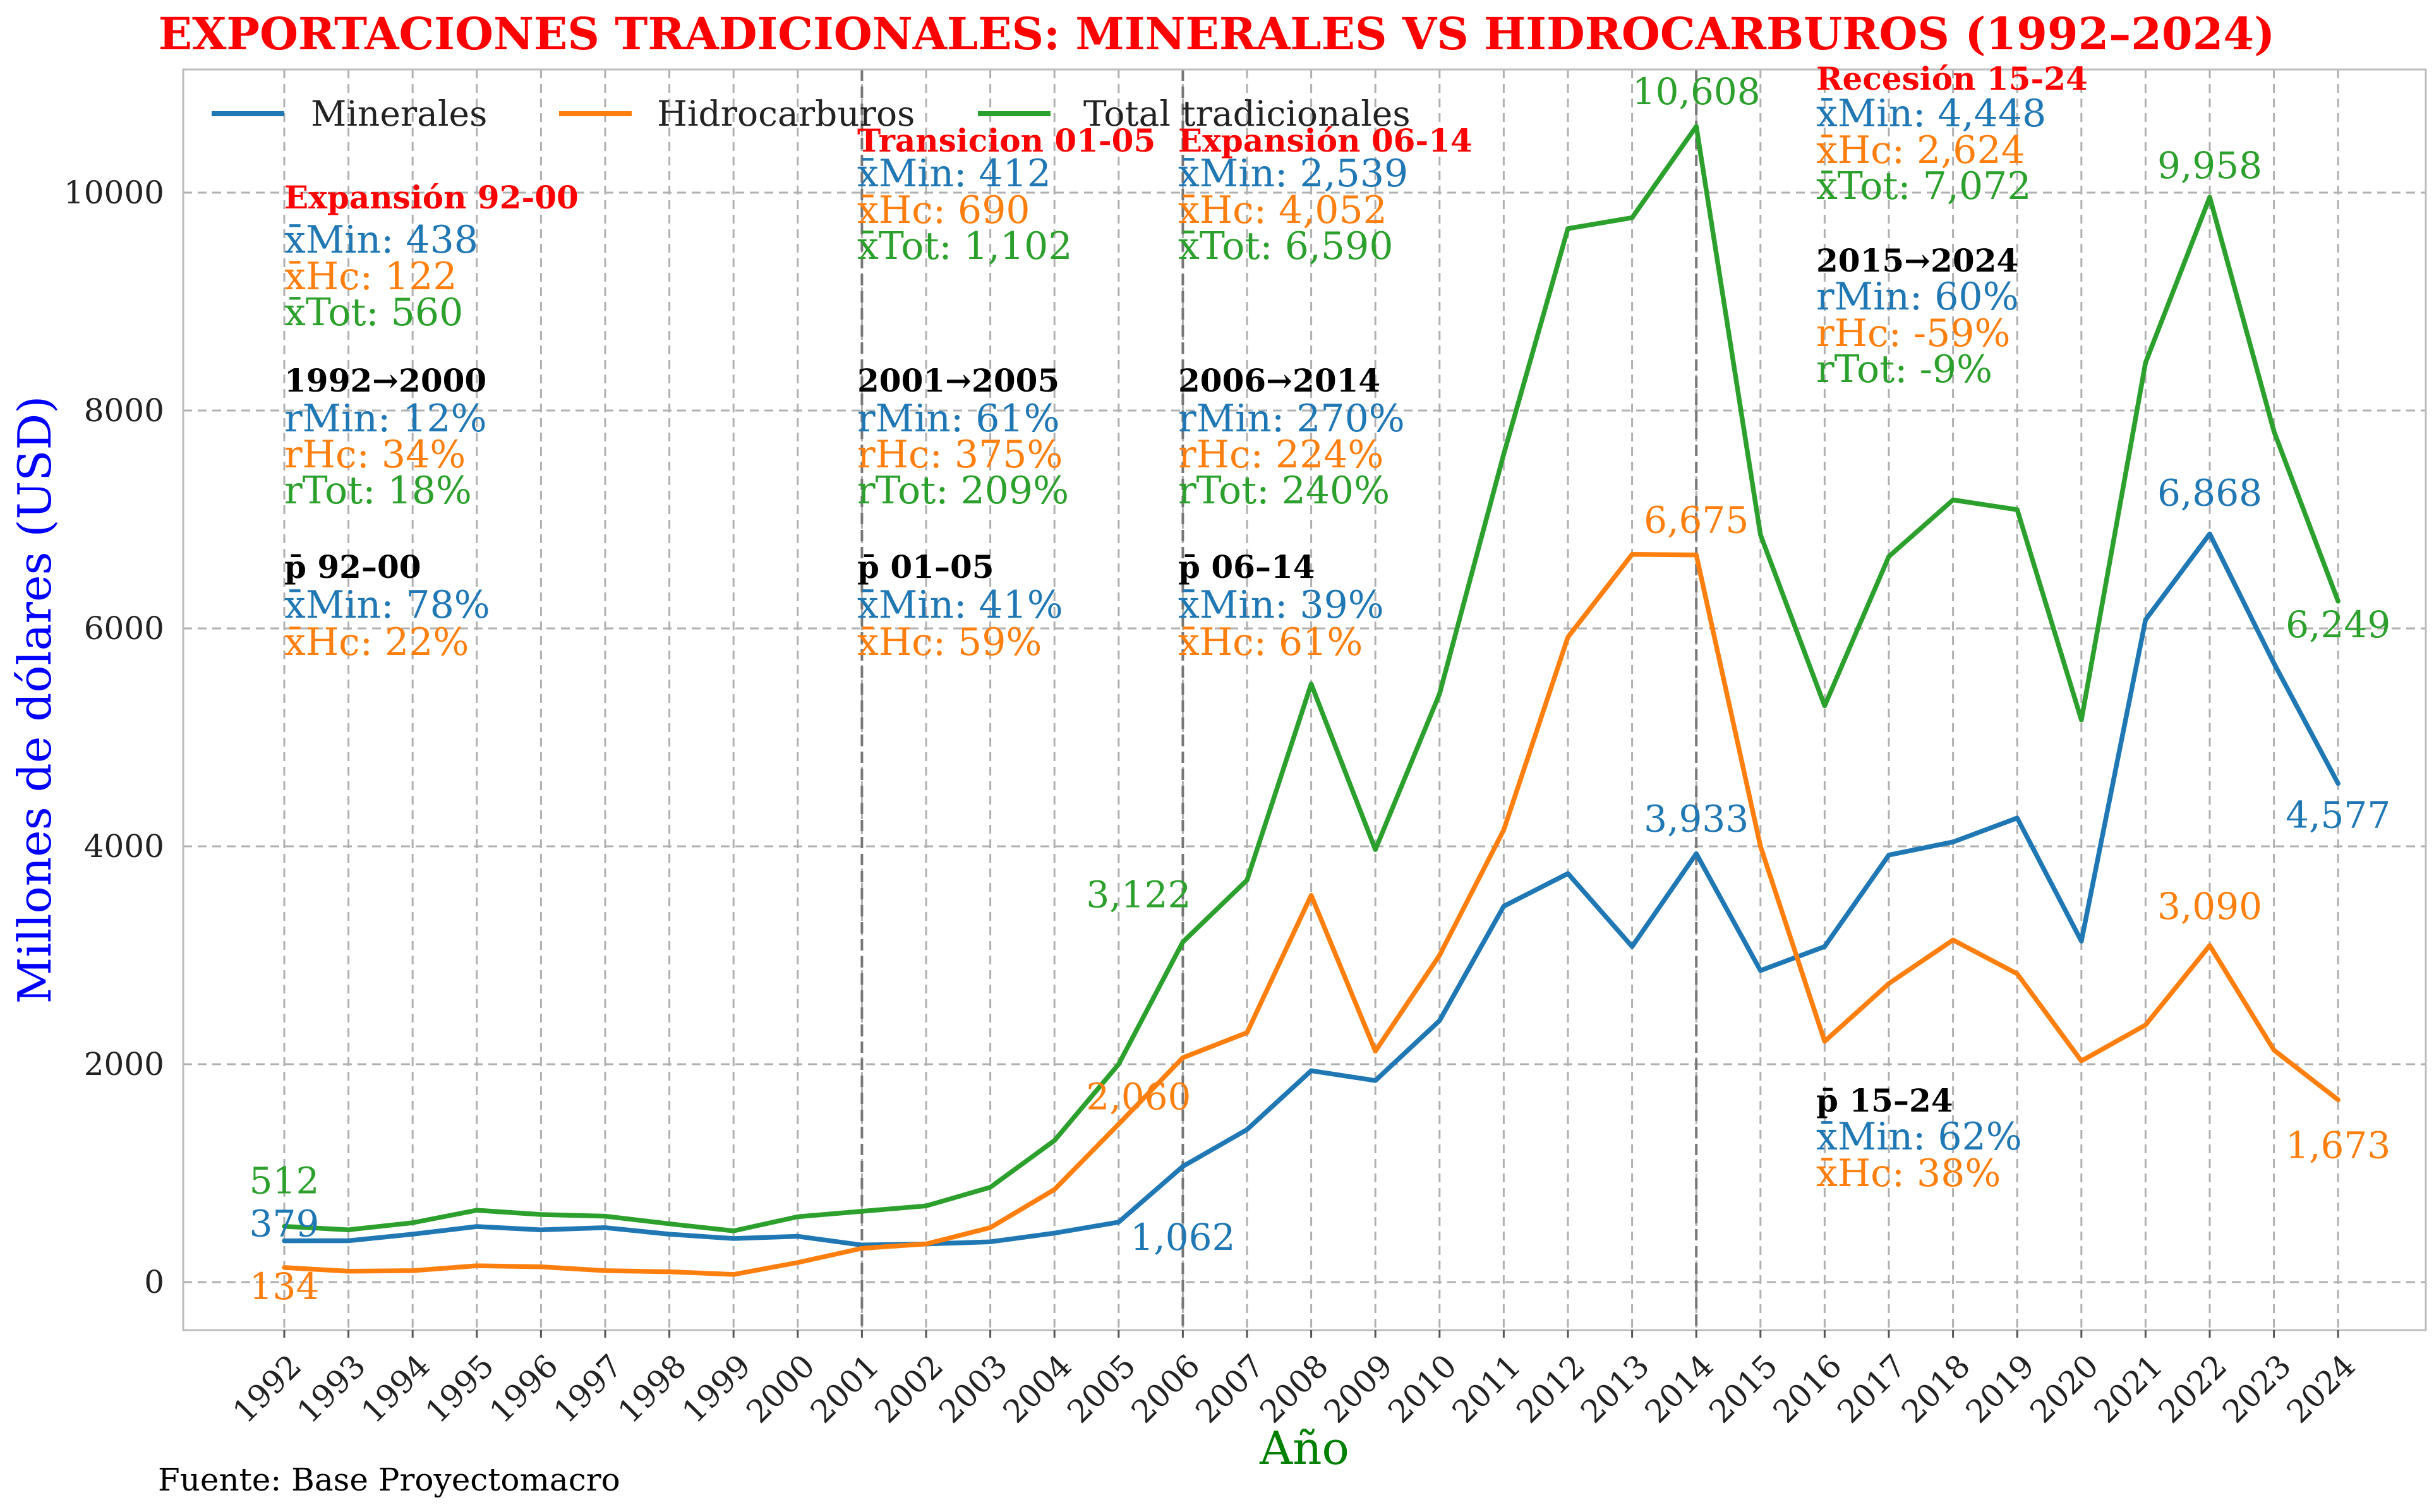 The width and height of the screenshot is (2434, 1512). Describe the element at coordinates (1697, 819) in the screenshot. I see `point-label-min-2014: 3,933` at that location.